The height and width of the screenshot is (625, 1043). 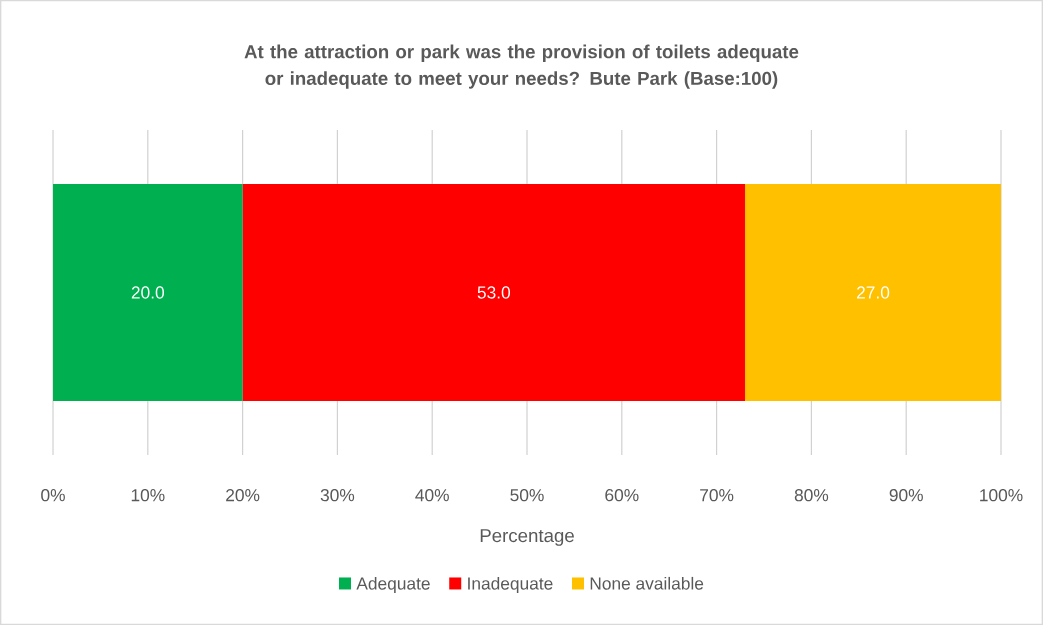 I want to click on x-tick-label: 80%, so click(x=811, y=495).